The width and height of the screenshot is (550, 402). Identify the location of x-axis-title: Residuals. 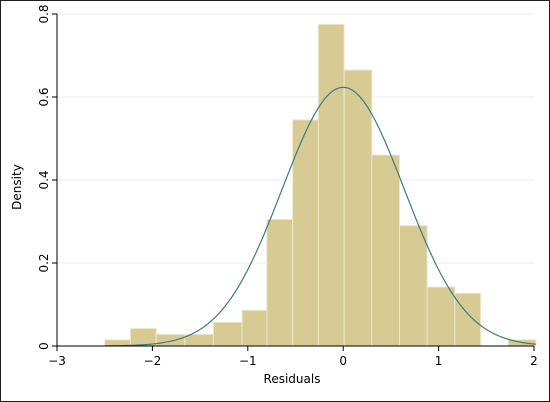
(292, 379).